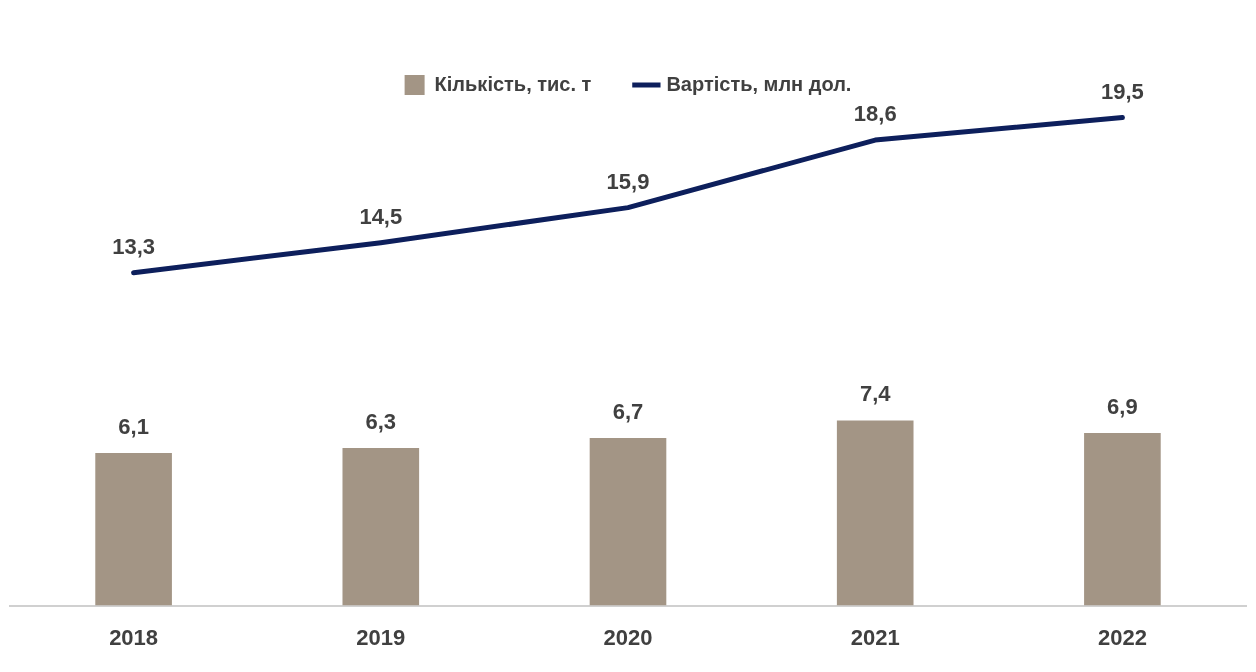  What do you see at coordinates (628, 637) in the screenshot?
I see `x-tick-label: 2020` at bounding box center [628, 637].